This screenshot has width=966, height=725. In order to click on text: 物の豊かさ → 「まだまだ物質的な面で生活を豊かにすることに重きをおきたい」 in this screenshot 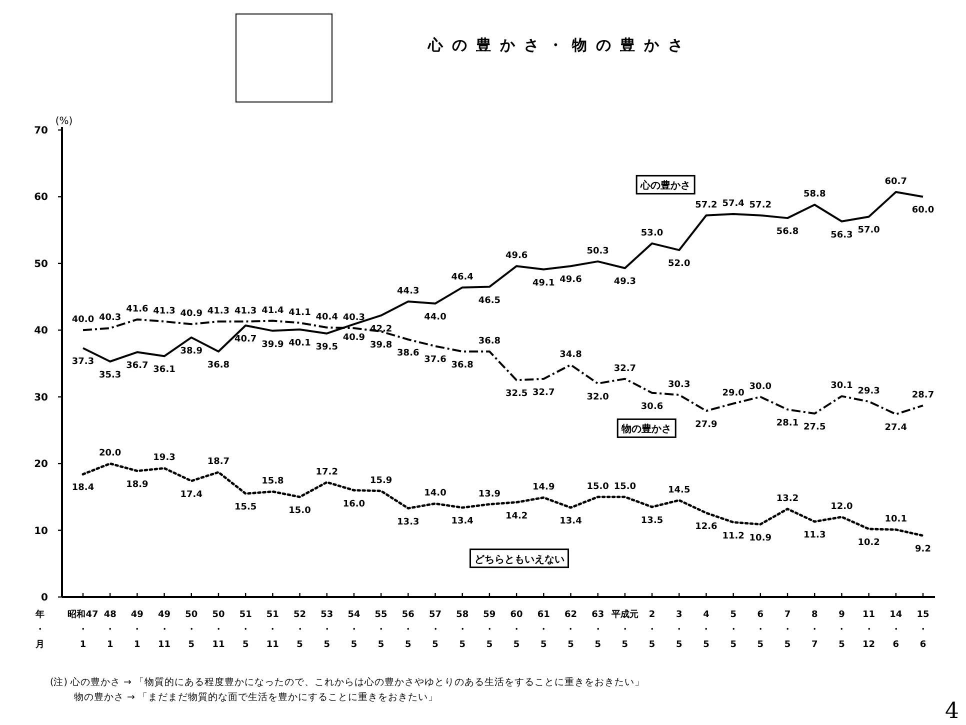, I will do `click(256, 697)`.